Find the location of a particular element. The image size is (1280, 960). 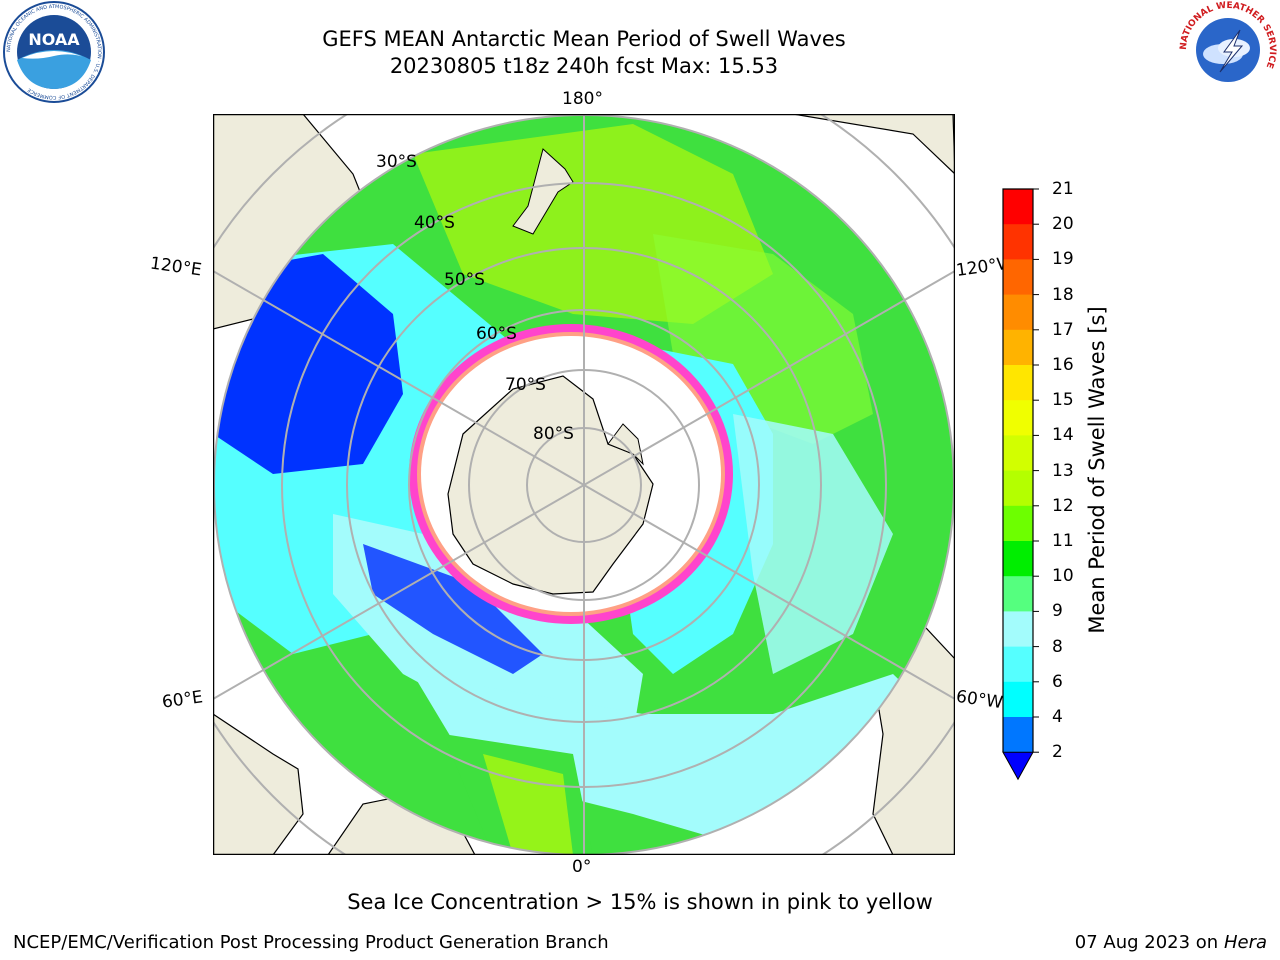

colorbar is located at coordinates (1020, 484).